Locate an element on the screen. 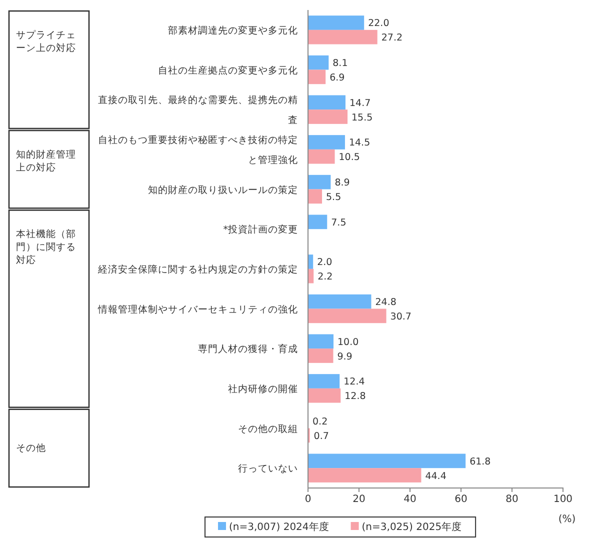 The height and width of the screenshot is (542, 590). data-label: 8.9 is located at coordinates (342, 183).